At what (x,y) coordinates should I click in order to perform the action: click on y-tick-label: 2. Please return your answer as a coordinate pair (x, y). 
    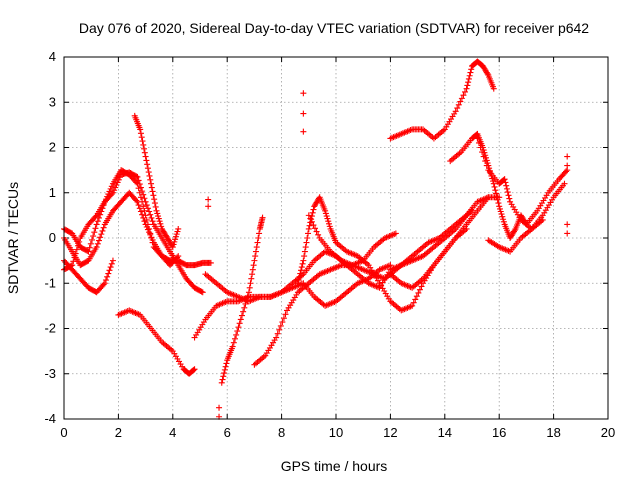
    Looking at the image, I should click on (52, 147).